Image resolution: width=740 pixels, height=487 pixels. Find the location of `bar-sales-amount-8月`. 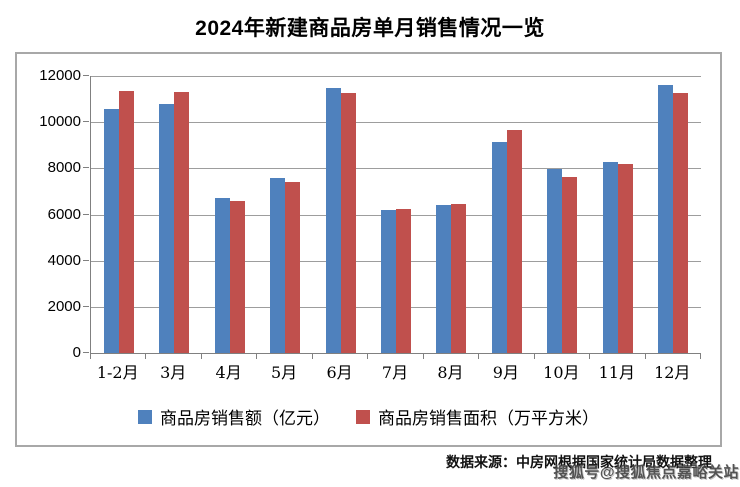

bar-sales-amount-8月 is located at coordinates (444, 279).